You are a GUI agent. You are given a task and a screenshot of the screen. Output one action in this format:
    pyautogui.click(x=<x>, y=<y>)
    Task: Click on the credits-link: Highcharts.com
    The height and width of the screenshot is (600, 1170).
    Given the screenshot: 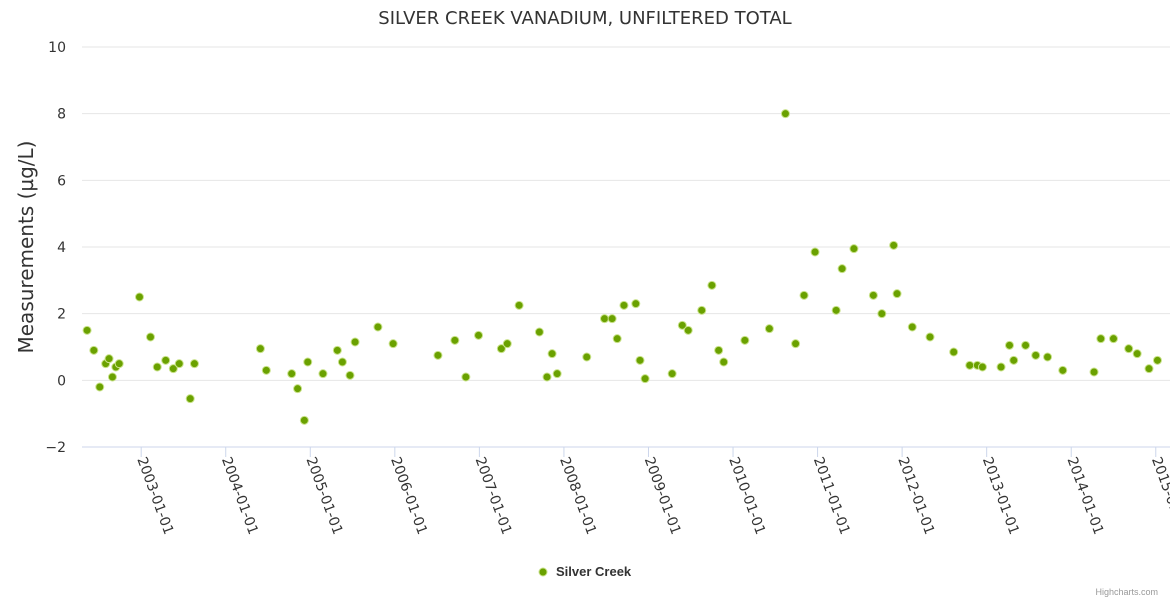 What is the action you would take?
    pyautogui.click(x=1126, y=592)
    